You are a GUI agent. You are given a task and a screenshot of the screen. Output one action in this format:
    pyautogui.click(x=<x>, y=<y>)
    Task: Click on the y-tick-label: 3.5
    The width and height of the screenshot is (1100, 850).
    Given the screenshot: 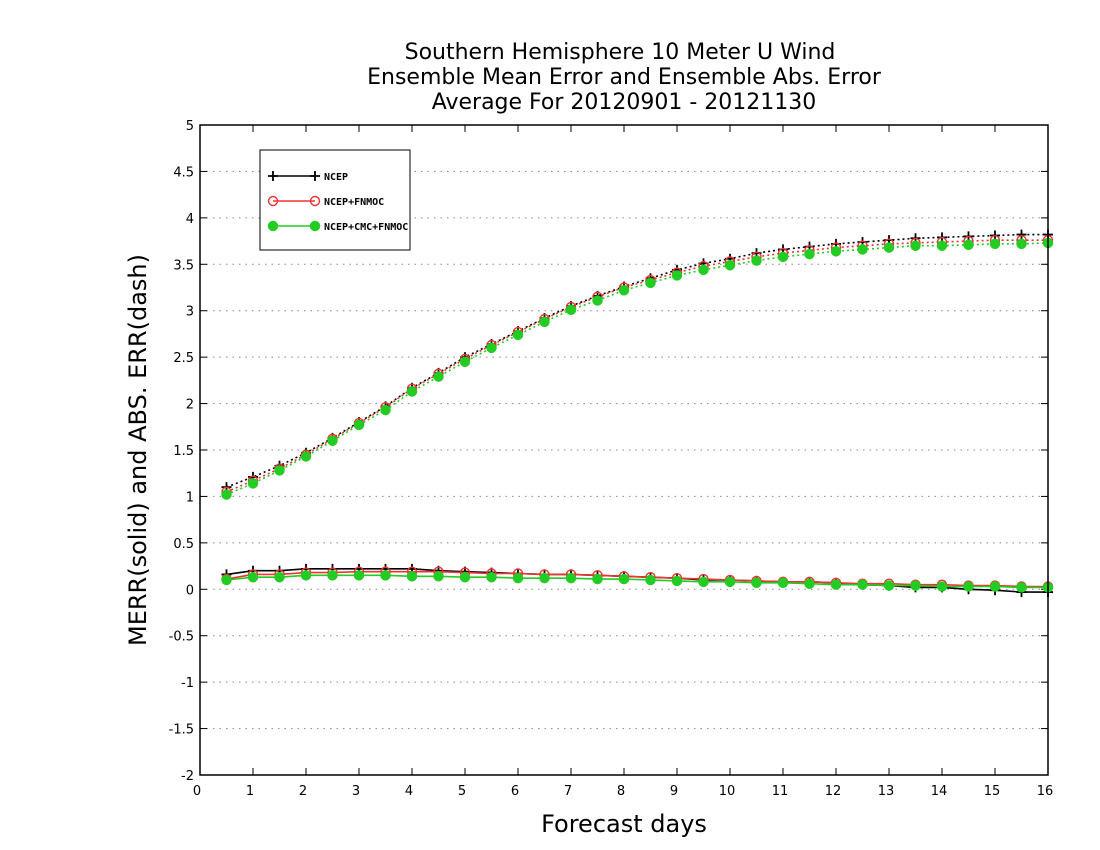 What is the action you would take?
    pyautogui.click(x=183, y=265)
    